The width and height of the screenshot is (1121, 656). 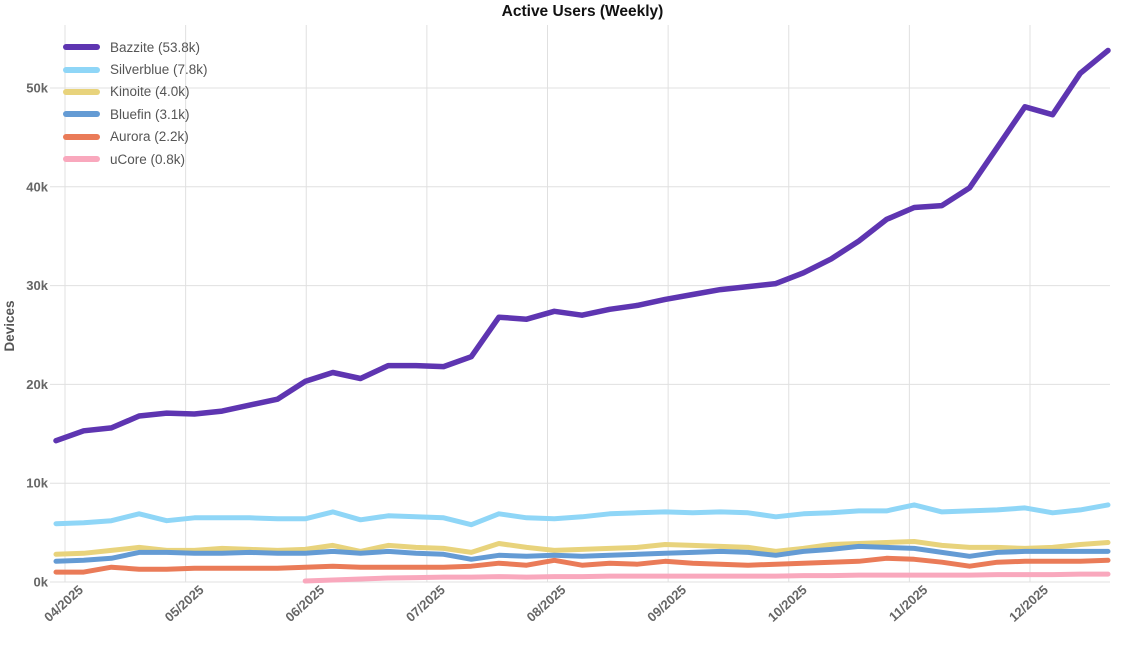 What do you see at coordinates (159, 70) in the screenshot?
I see `legend-label: Silverblue (7.8k)` at bounding box center [159, 70].